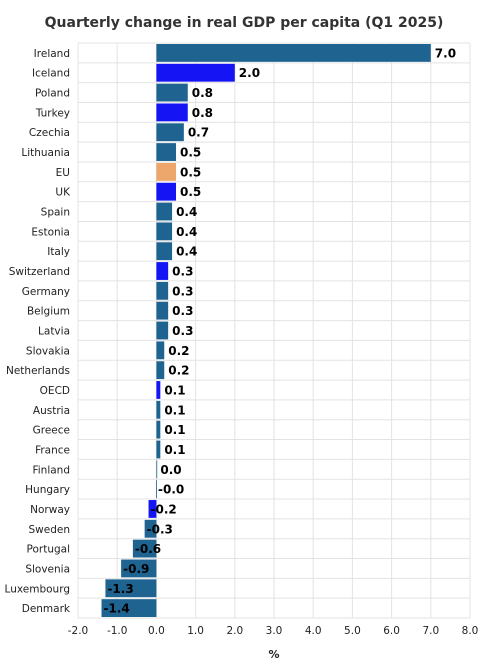  What do you see at coordinates (150, 528) in the screenshot?
I see `bar-sweden` at bounding box center [150, 528].